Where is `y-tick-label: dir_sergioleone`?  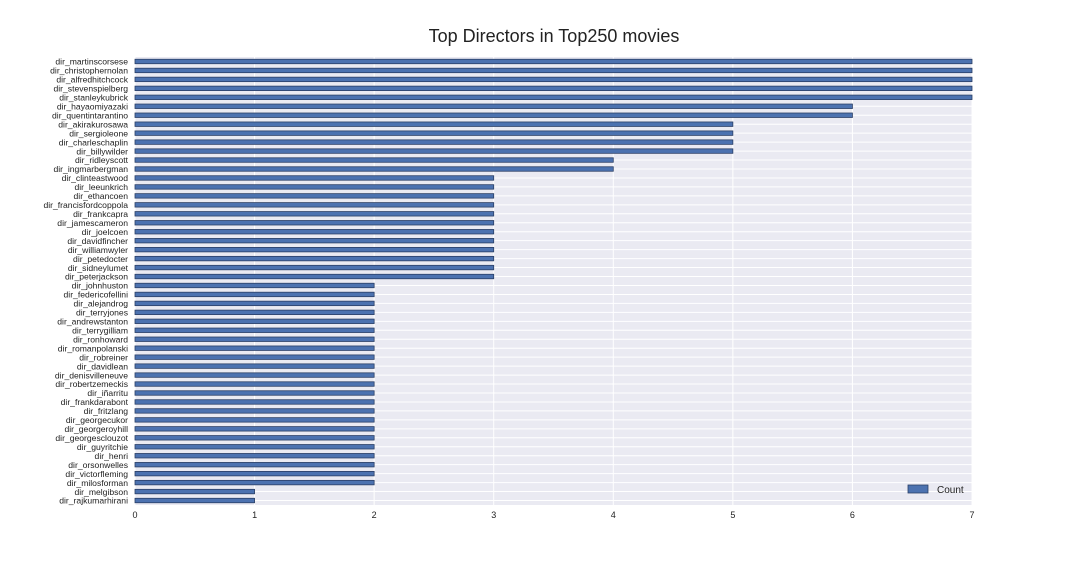 y-tick-label: dir_sergioleone is located at coordinates (98, 133).